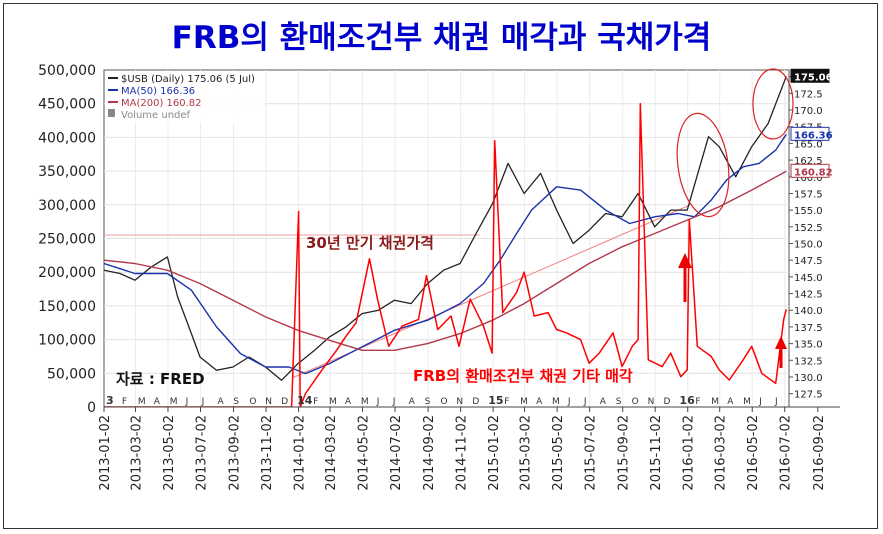 The width and height of the screenshot is (883, 534). I want to click on month-label: 15, so click(495, 400).